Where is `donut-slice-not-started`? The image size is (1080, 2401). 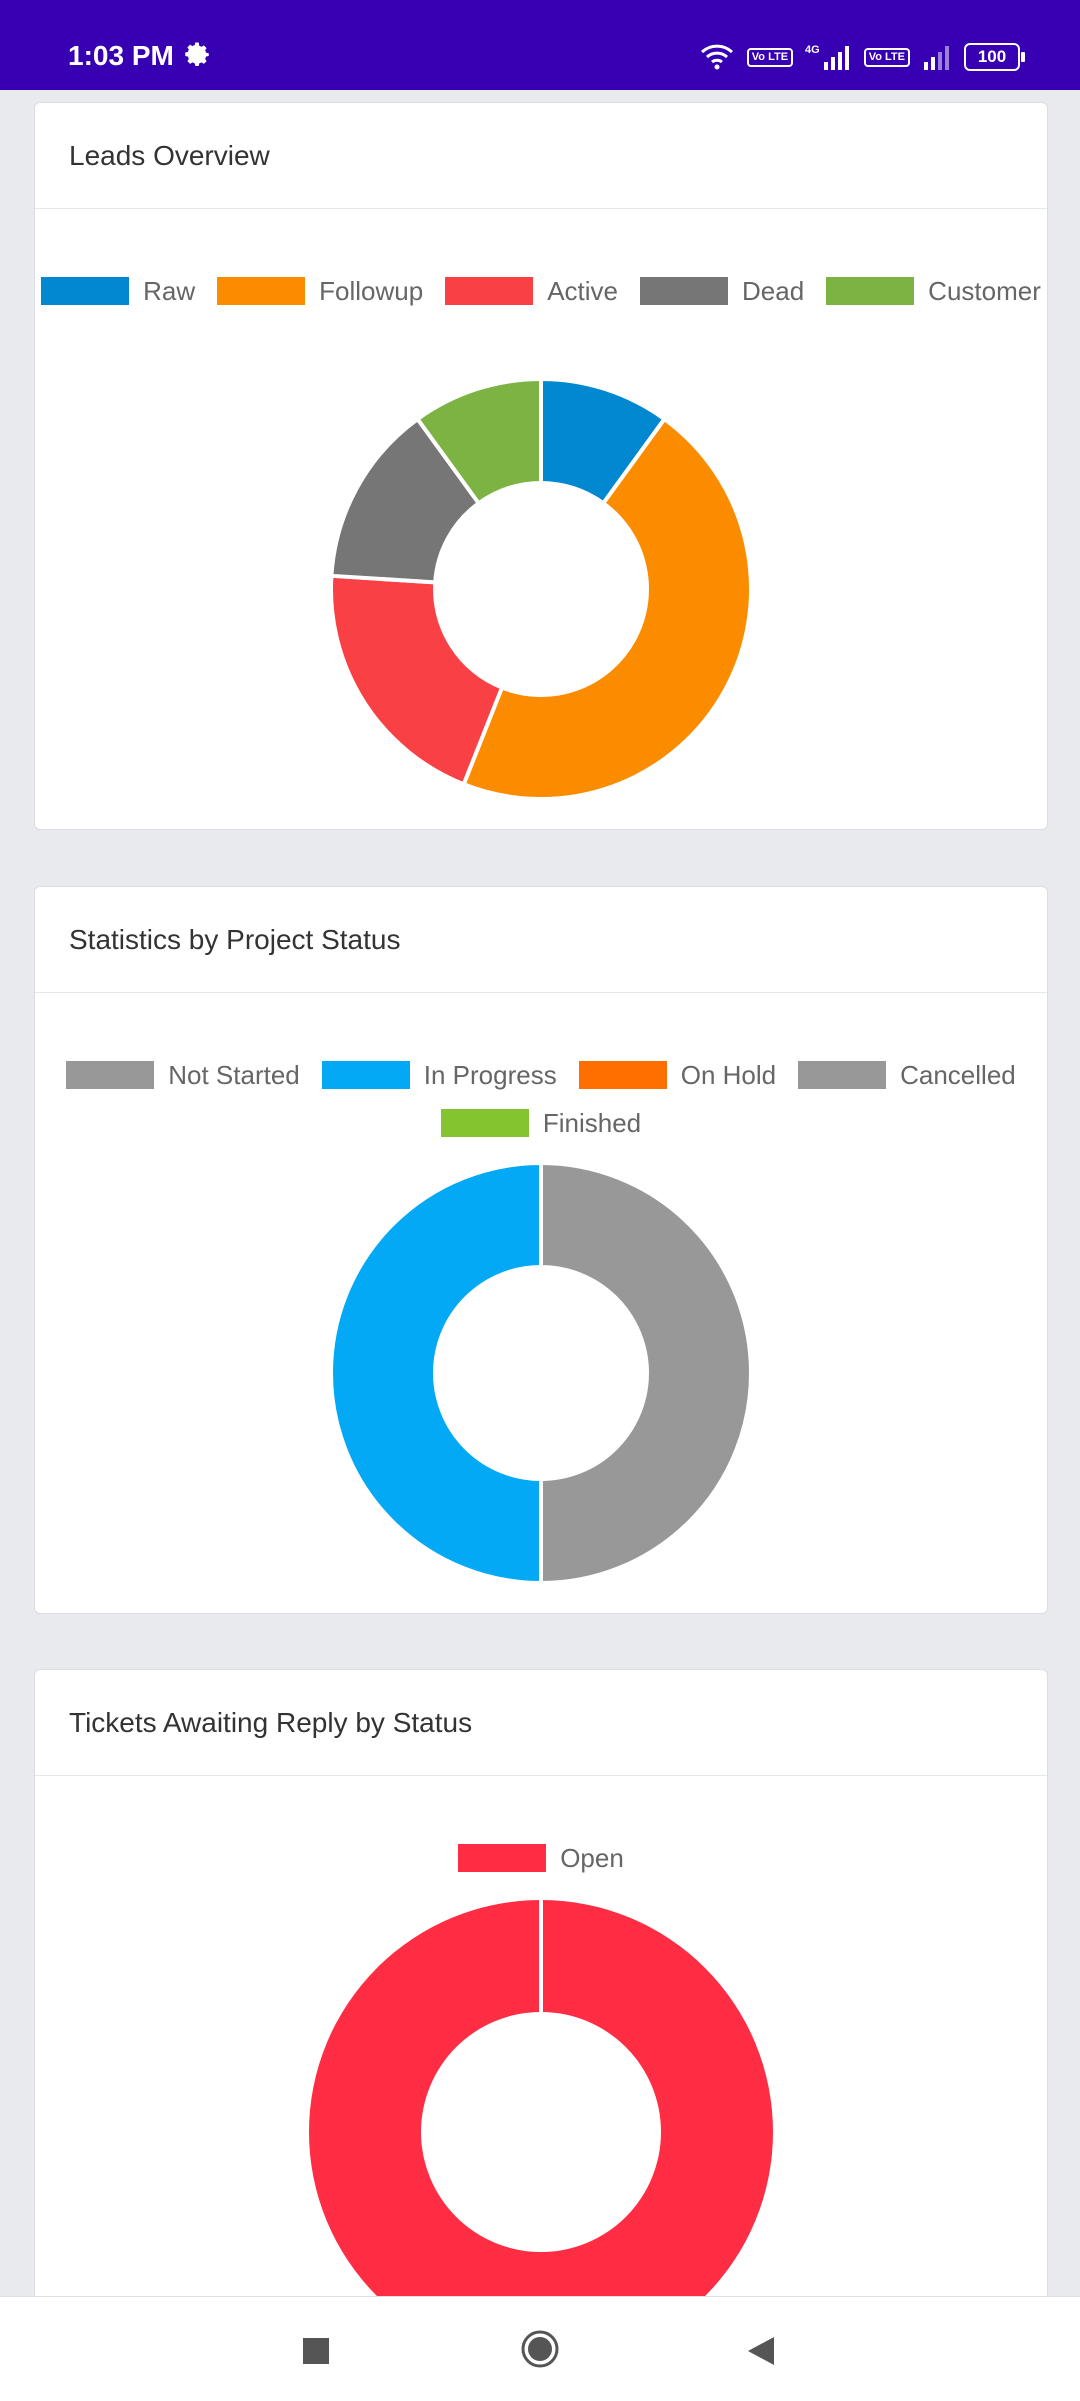 donut-slice-not-started is located at coordinates (645, 1373).